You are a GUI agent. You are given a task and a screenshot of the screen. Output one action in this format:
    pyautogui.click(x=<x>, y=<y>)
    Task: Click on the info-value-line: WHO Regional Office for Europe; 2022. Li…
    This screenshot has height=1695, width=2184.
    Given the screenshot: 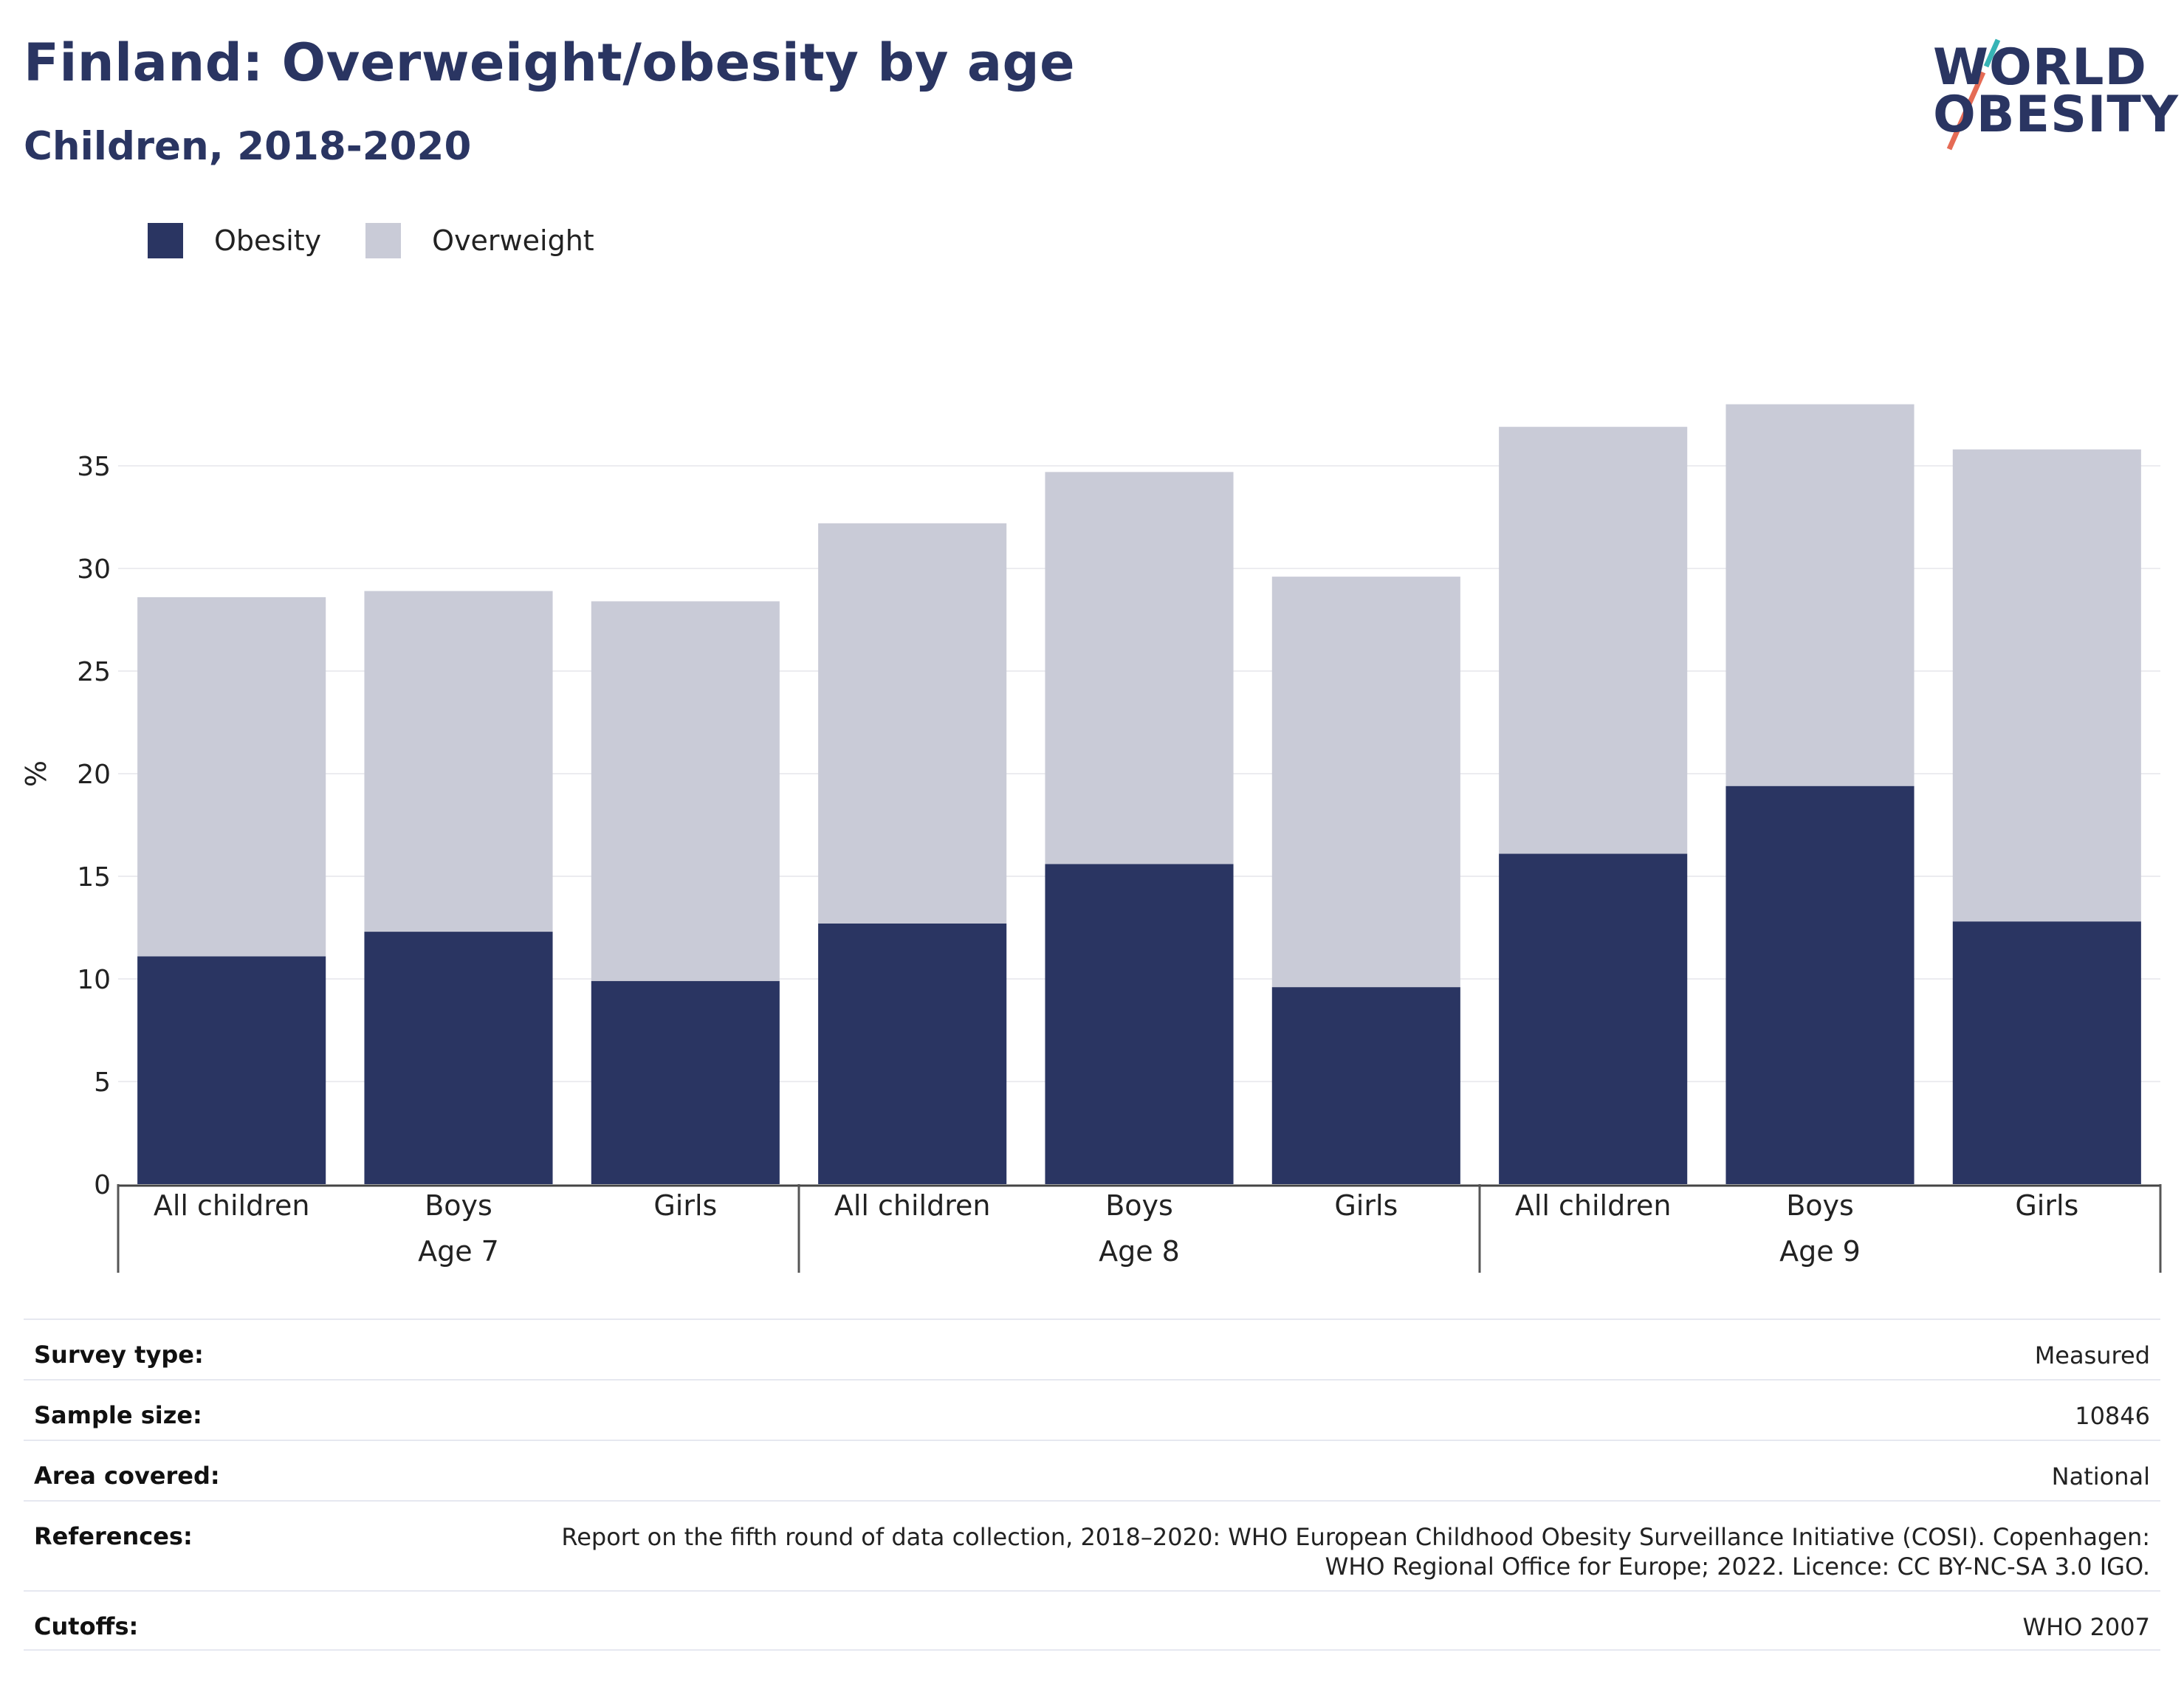 What is the action you would take?
    pyautogui.click(x=1738, y=1567)
    